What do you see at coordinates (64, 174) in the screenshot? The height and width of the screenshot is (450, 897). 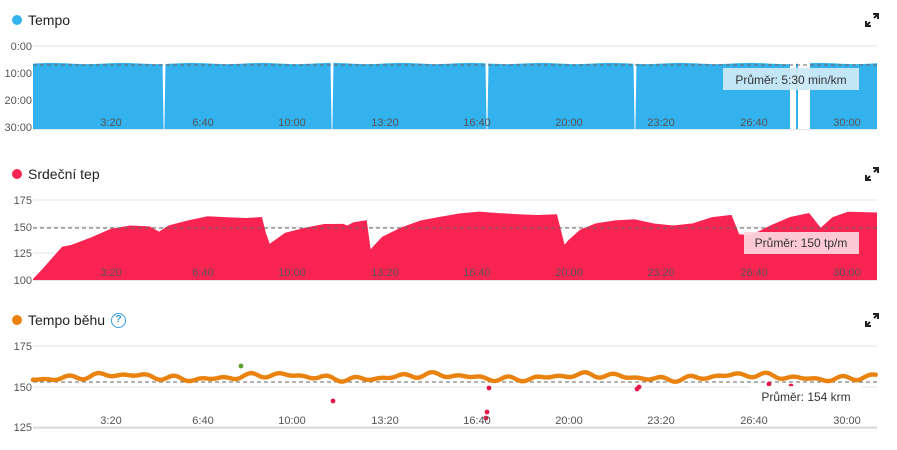 I see `heart-rate-title-label: Srdeční tep` at bounding box center [64, 174].